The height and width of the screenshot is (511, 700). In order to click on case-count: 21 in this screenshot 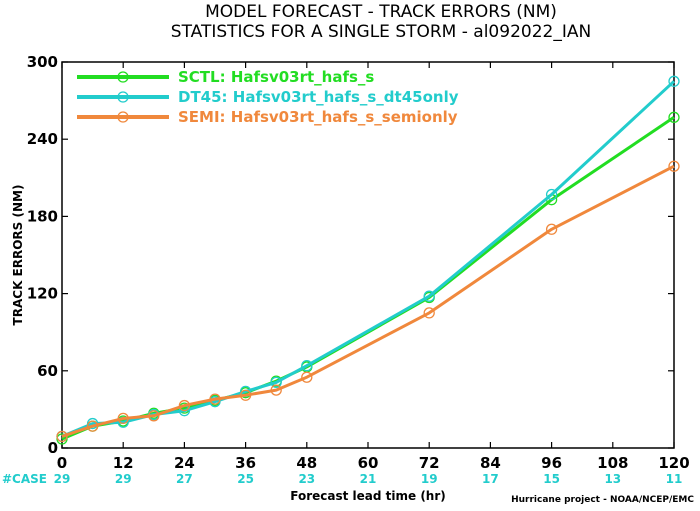, I will do `click(368, 479)`.